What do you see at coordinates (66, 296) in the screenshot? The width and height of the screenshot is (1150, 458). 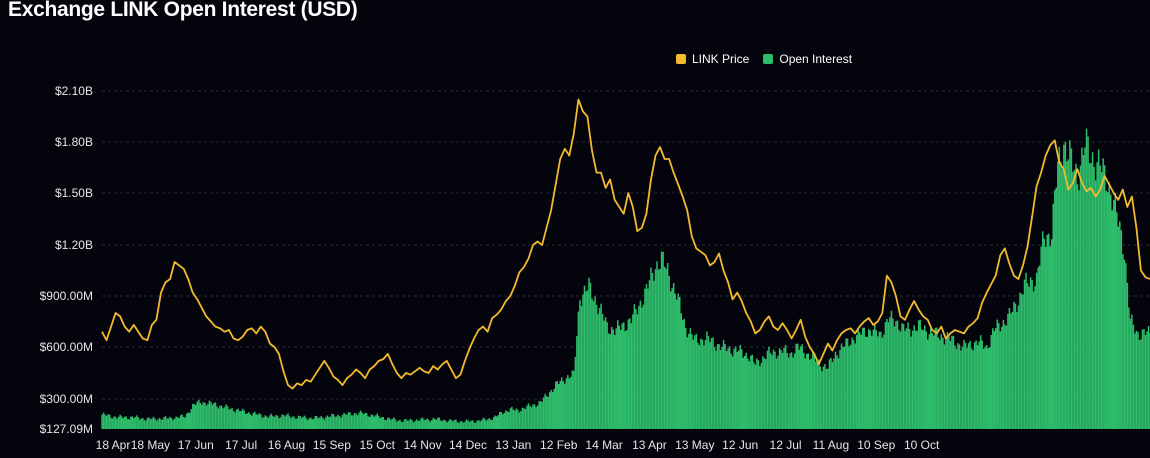 I see `y-tick-label: $900.00M` at bounding box center [66, 296].